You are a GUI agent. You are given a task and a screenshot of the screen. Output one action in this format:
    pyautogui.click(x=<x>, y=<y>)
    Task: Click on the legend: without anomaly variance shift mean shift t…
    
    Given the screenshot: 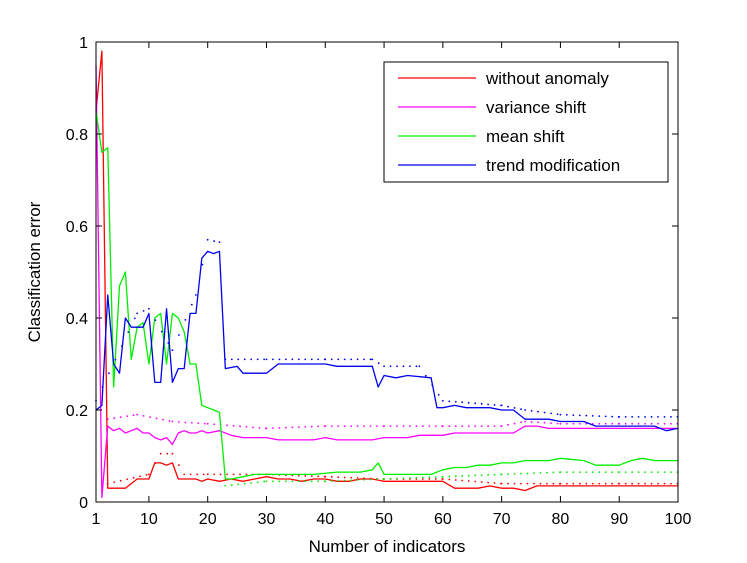 What is the action you would take?
    pyautogui.click(x=526, y=122)
    